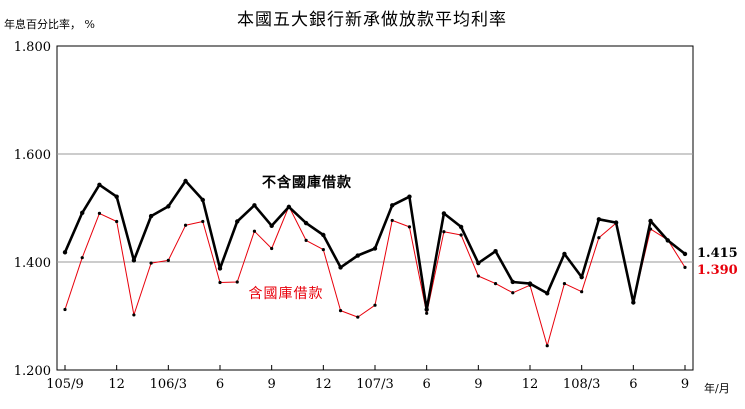 This screenshot has height=409, width=745. What do you see at coordinates (717, 253) in the screenshot?
I see `end-value-label-excl-treasury: 1.415` at bounding box center [717, 253].